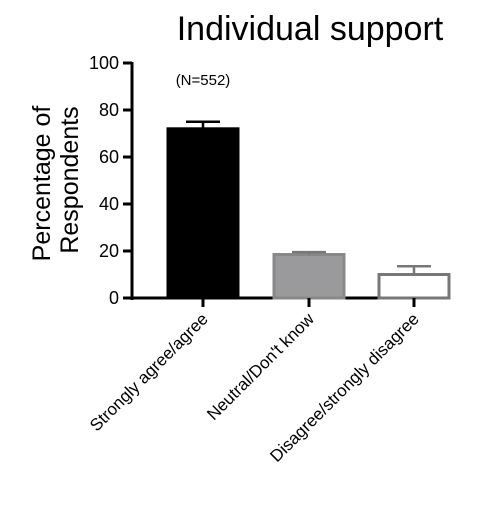 The width and height of the screenshot is (478, 514). I want to click on sample-size-annotation: (N=552), so click(203, 80).